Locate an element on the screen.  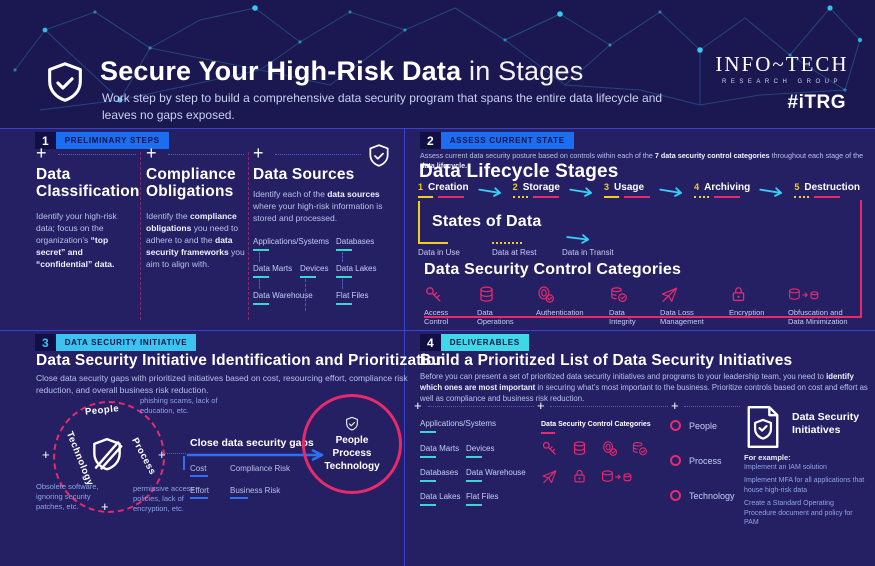
stage-destruction: 5 Destruction is located at coordinates (827, 190).